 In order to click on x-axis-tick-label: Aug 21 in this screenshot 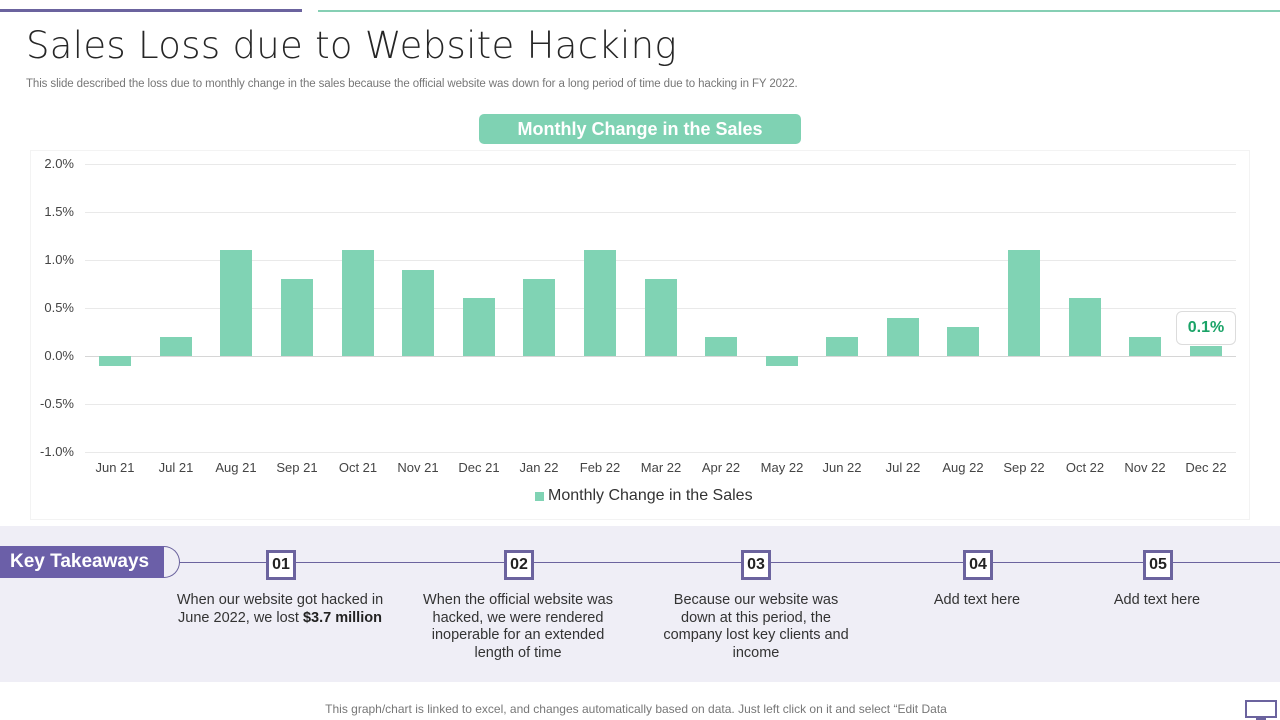, I will do `click(236, 467)`.